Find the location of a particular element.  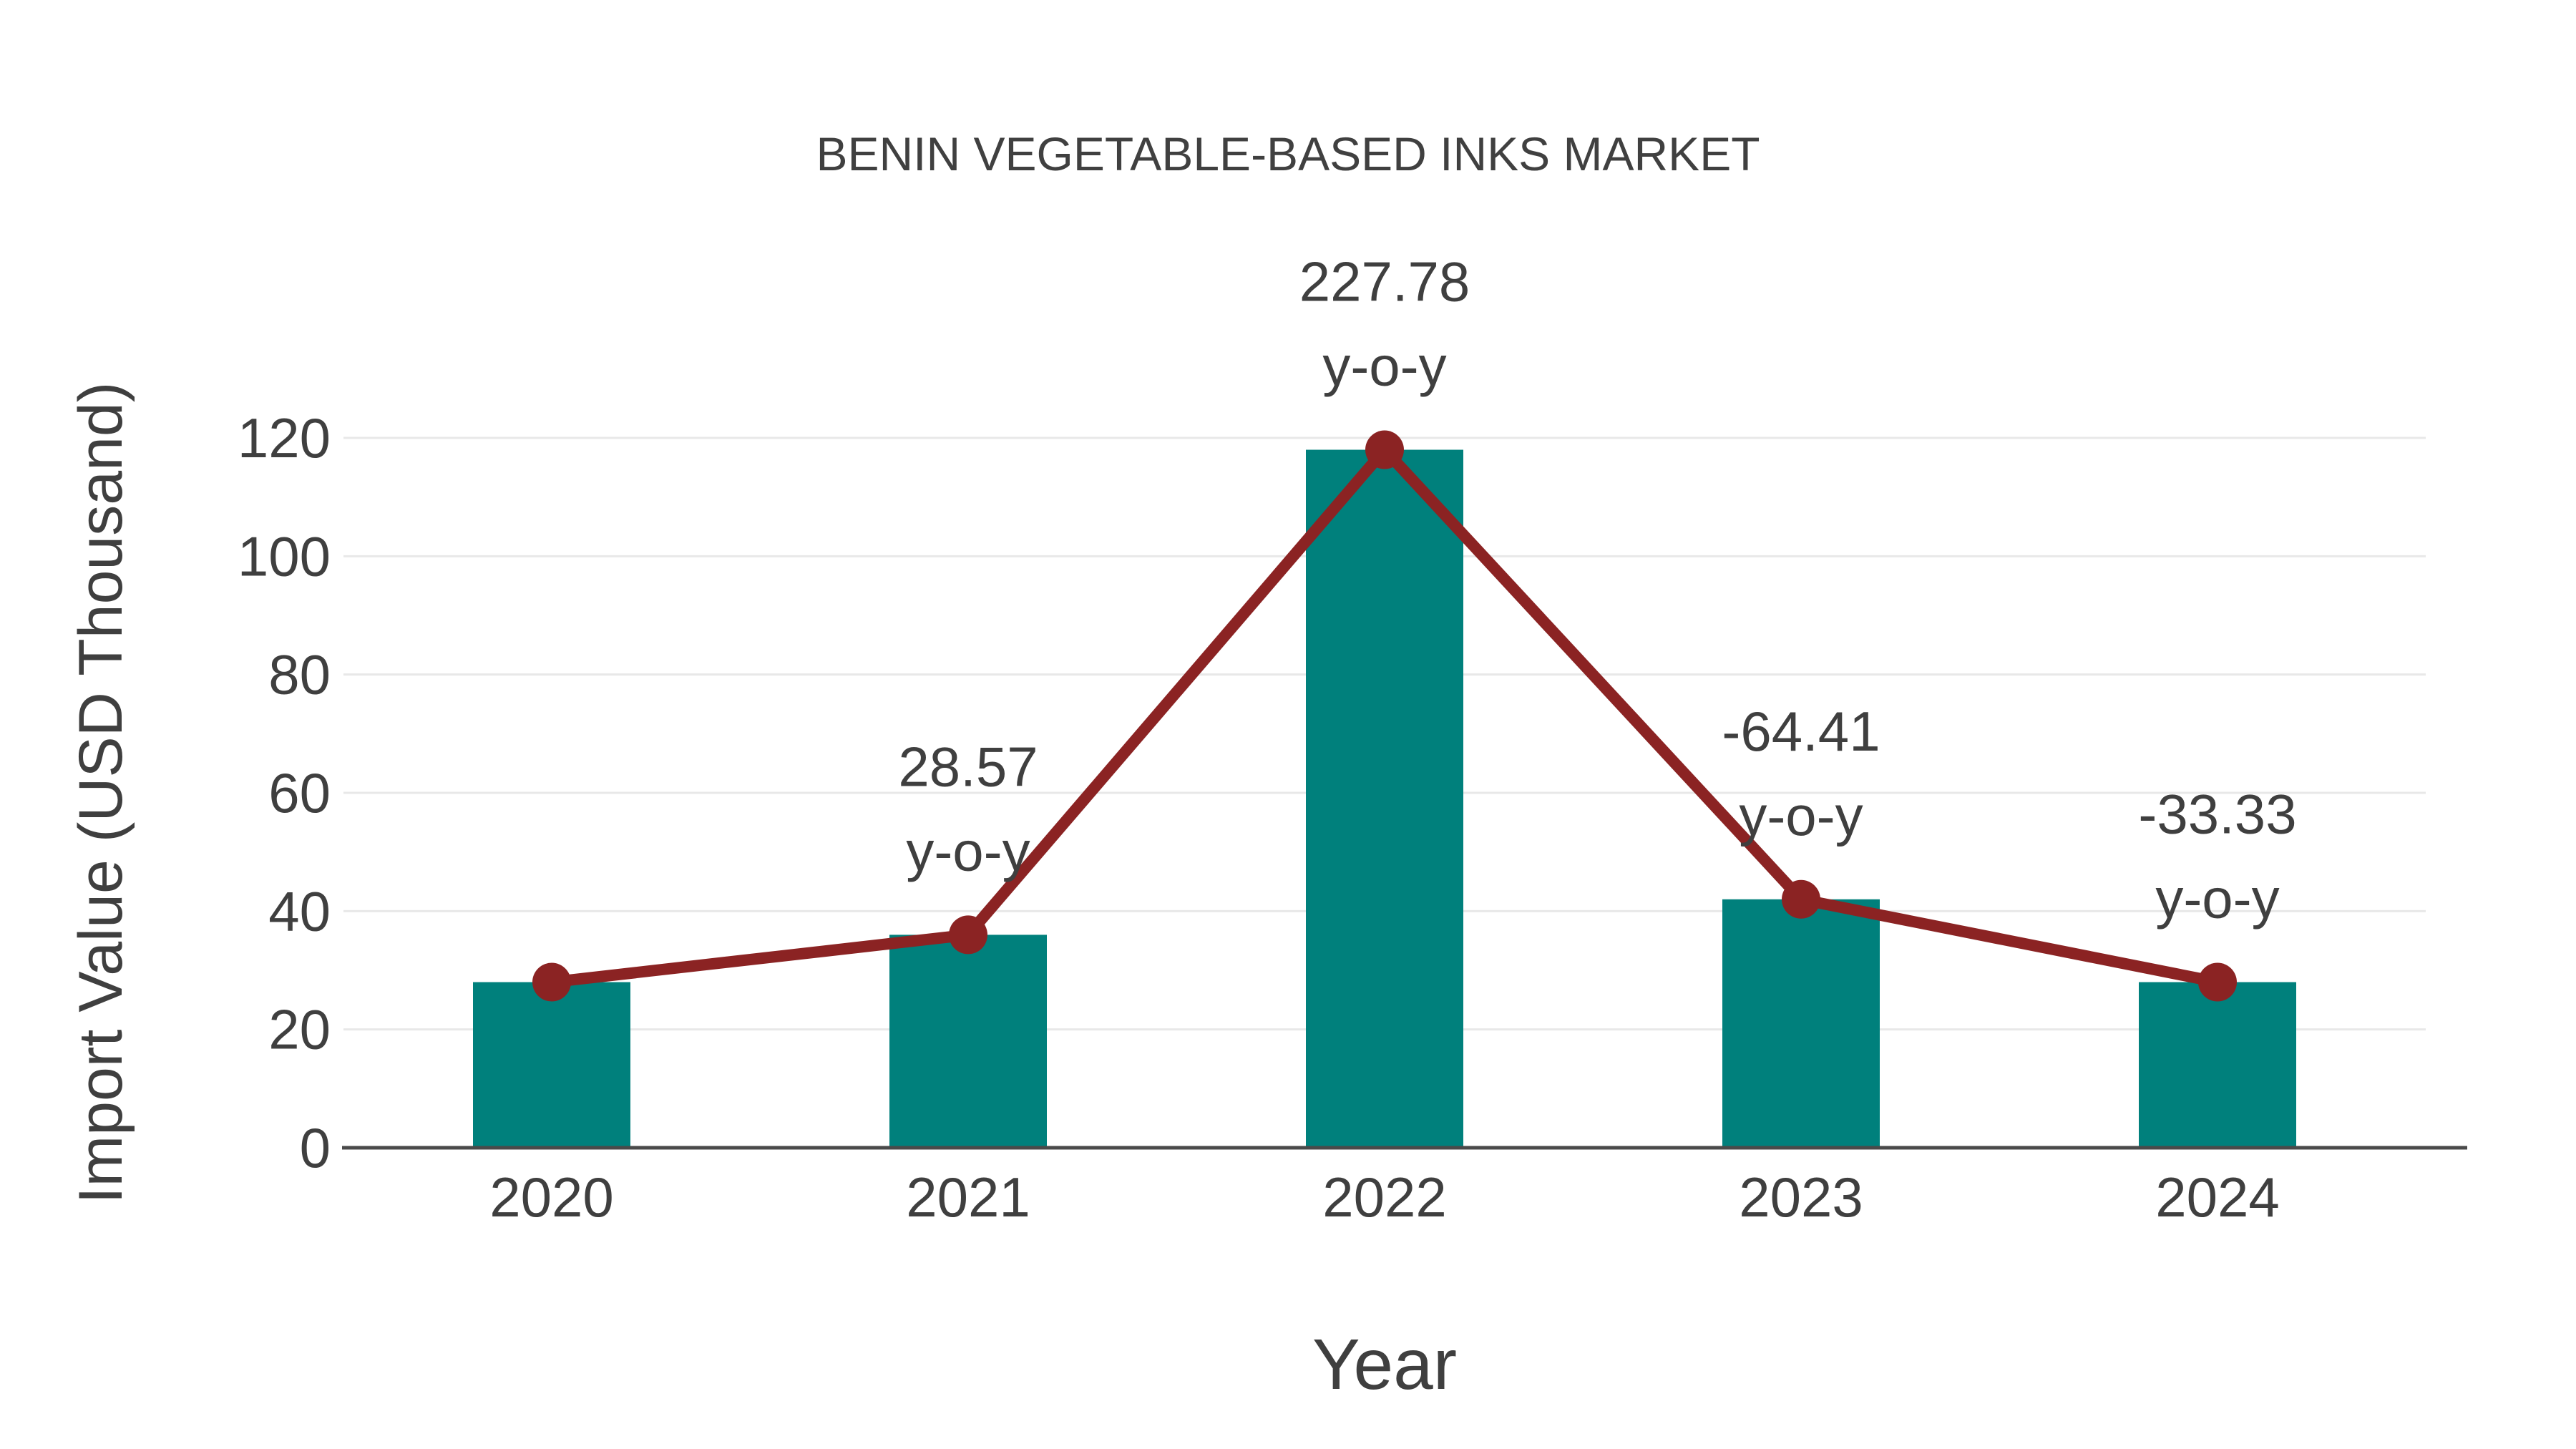

annotation-value-2023: -64.41 is located at coordinates (1801, 731).